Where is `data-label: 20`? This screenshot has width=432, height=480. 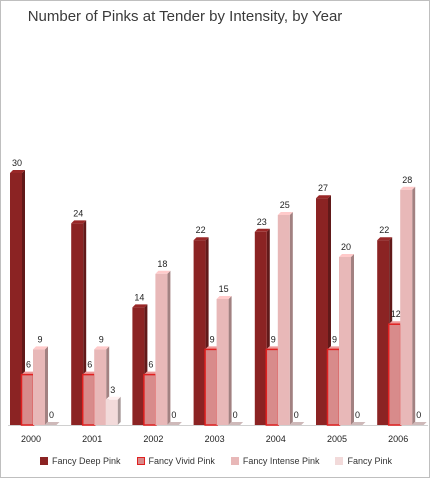 data-label: 20 is located at coordinates (346, 247).